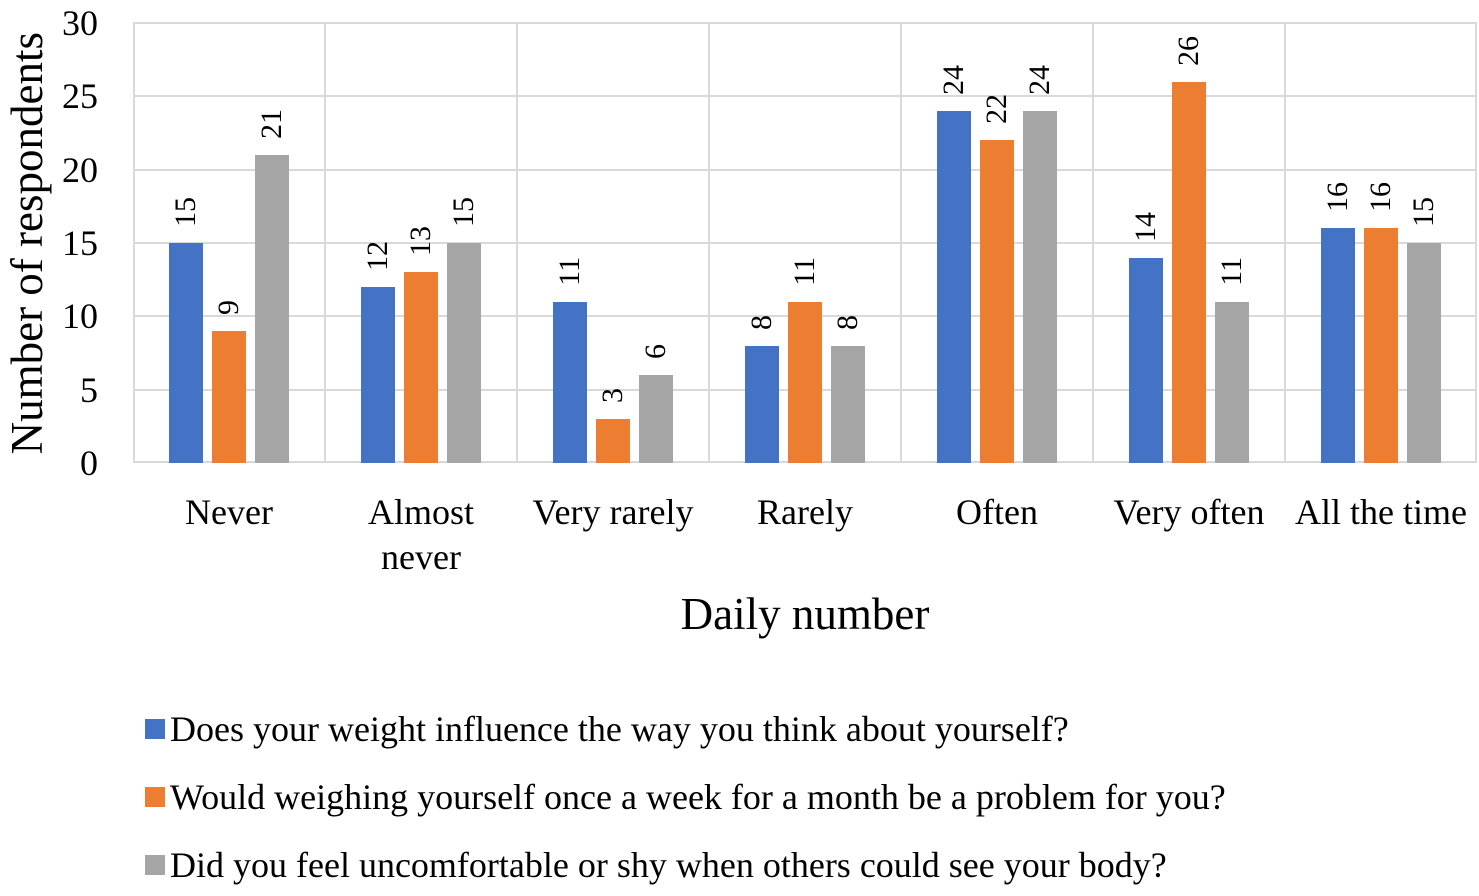 The width and height of the screenshot is (1479, 896). Describe the element at coordinates (89, 389) in the screenshot. I see `y-tick-label: 5` at that location.